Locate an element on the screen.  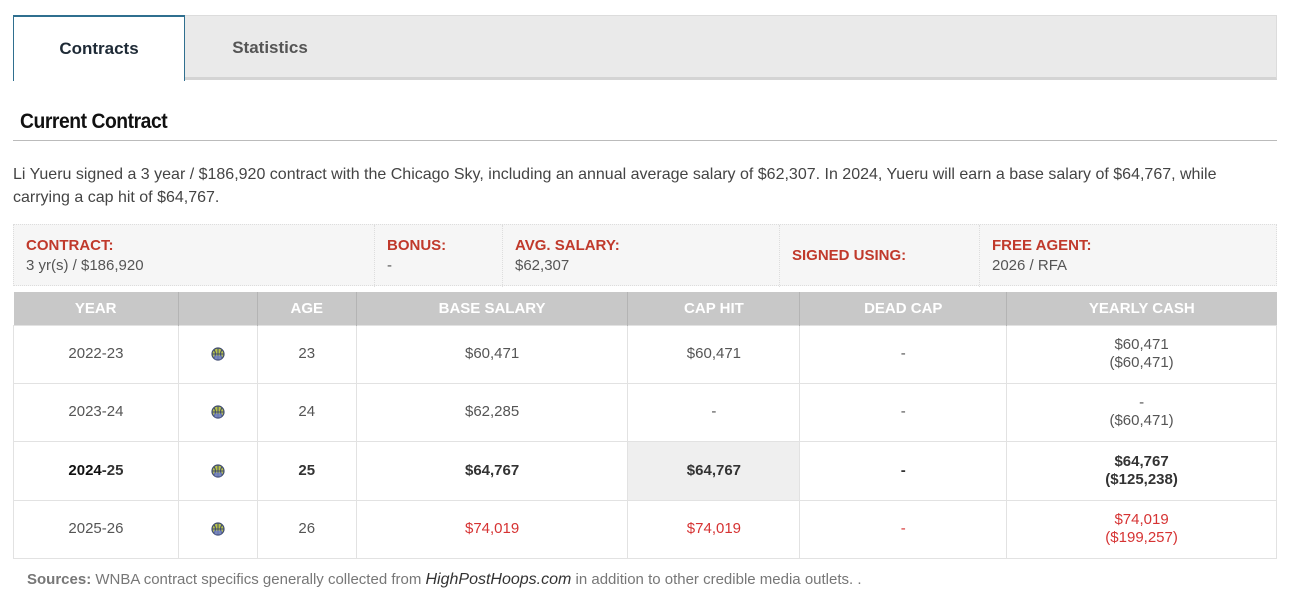
cell-age: 24 is located at coordinates (306, 412).